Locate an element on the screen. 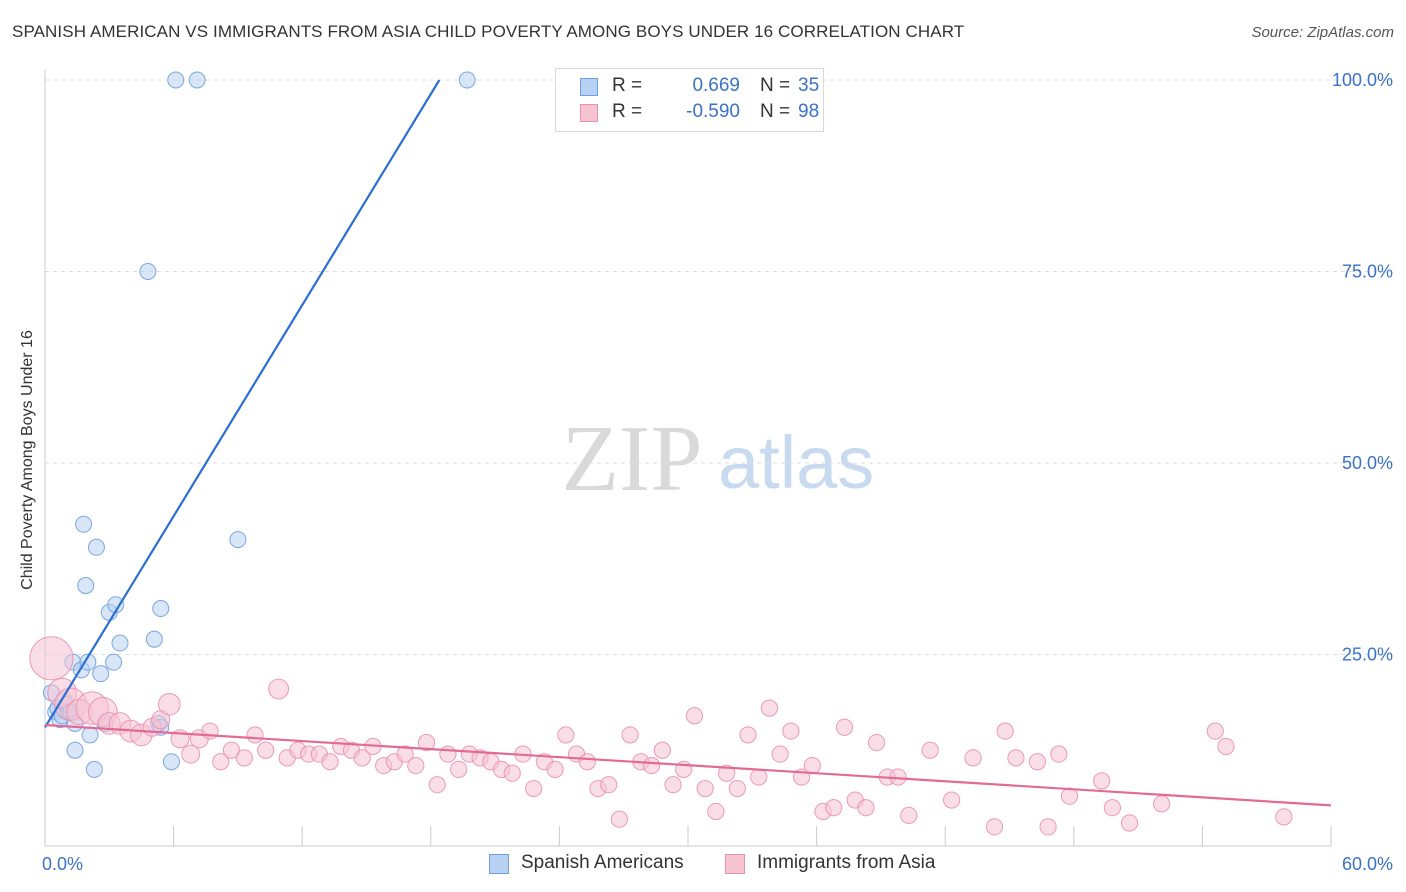 This screenshot has height=892, width=1406. y-tick-label: 25.0% is located at coordinates (1367, 655).